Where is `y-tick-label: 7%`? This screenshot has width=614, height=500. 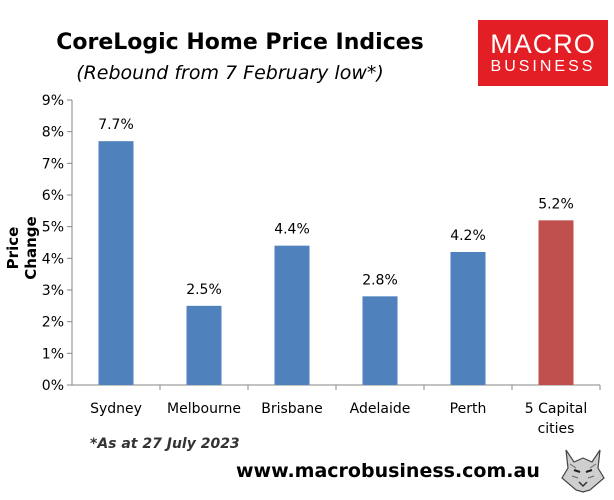 y-tick-label: 7% is located at coordinates (53, 164).